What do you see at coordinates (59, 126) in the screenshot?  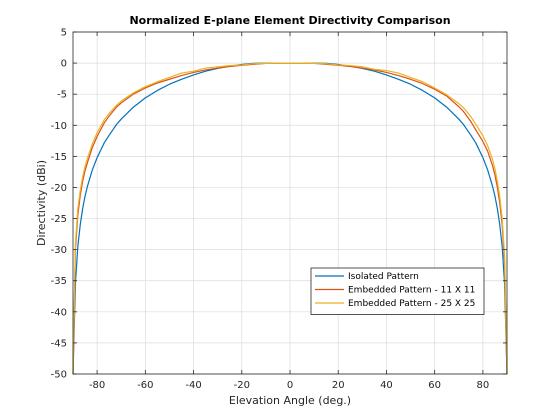 I see `y-tick-label: -10` at bounding box center [59, 126].